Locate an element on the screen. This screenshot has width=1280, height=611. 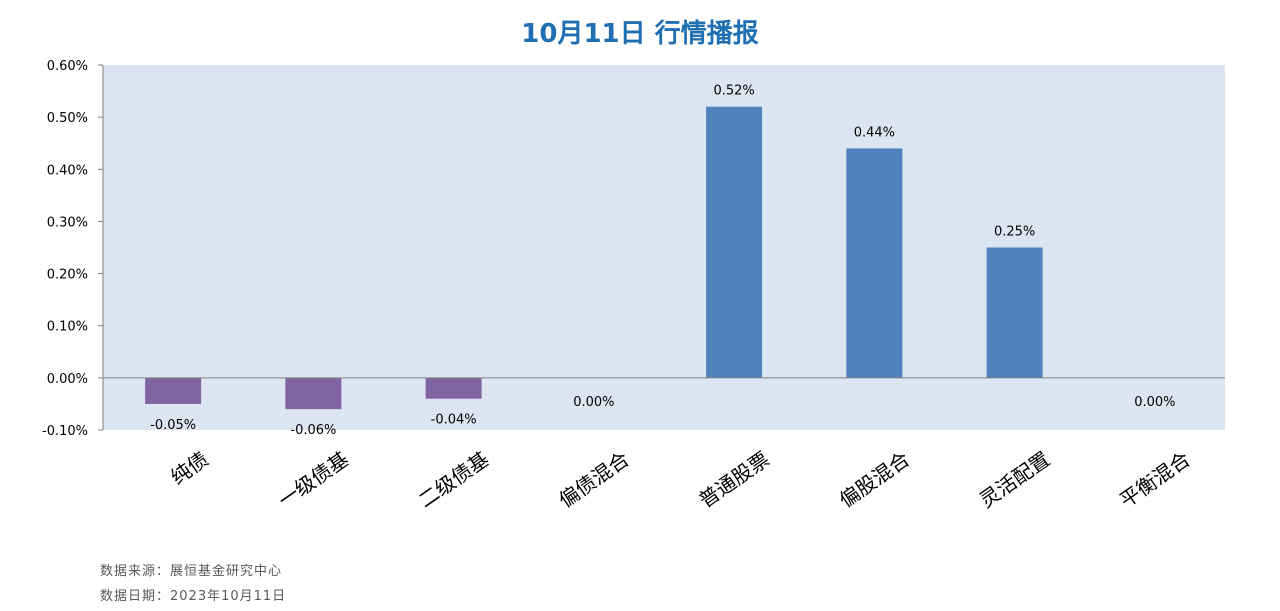
y-tick-label: 0.30% is located at coordinates (67, 222).